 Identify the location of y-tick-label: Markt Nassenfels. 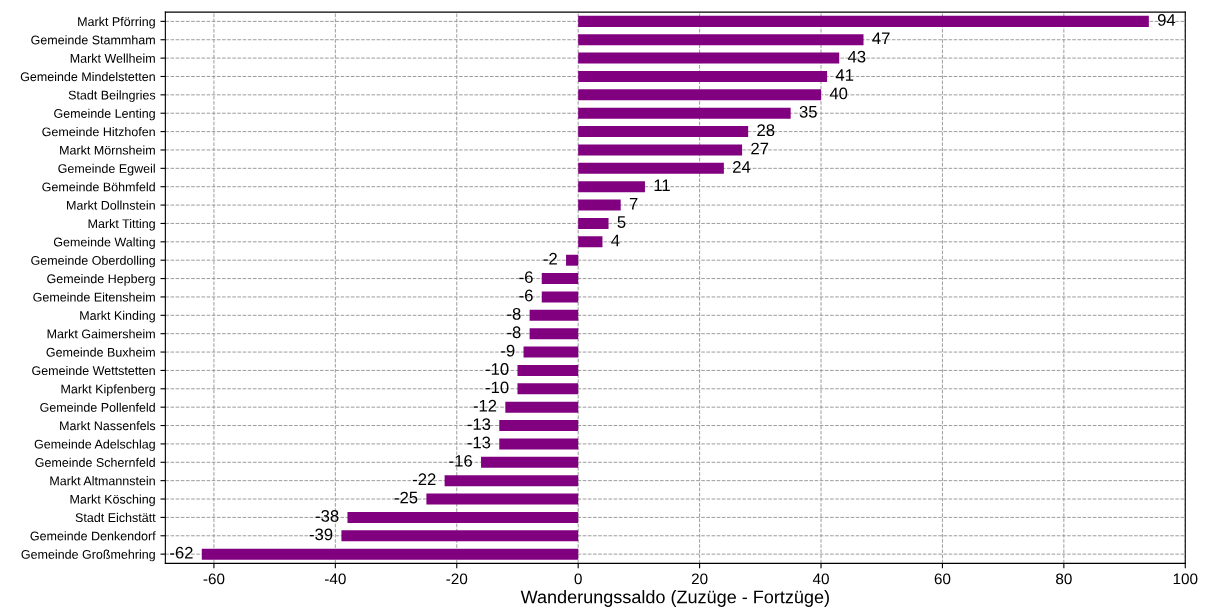
(108, 426).